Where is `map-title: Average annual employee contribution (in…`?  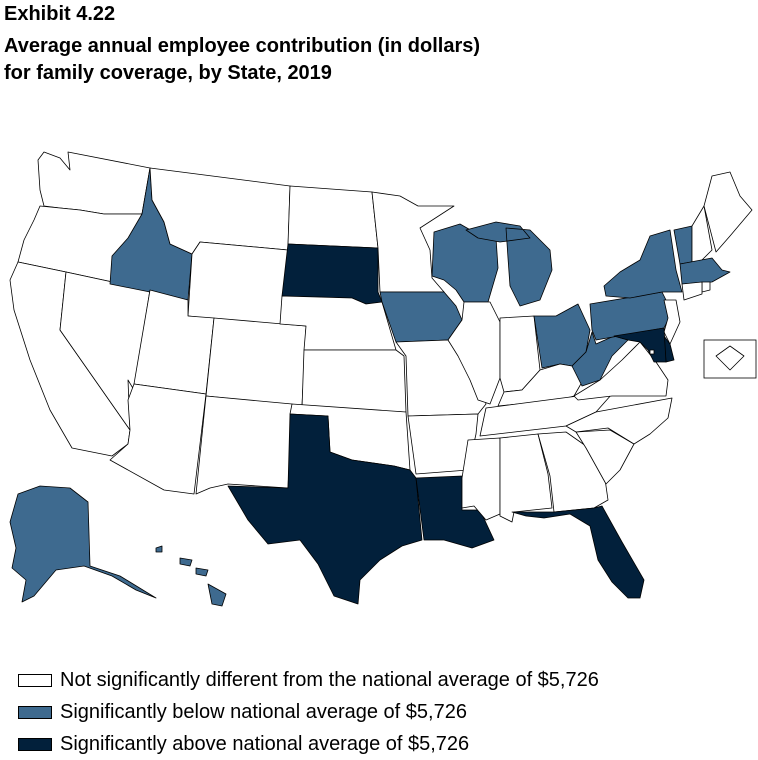
map-title: Average annual employee contribution (in… is located at coordinates (374, 60).